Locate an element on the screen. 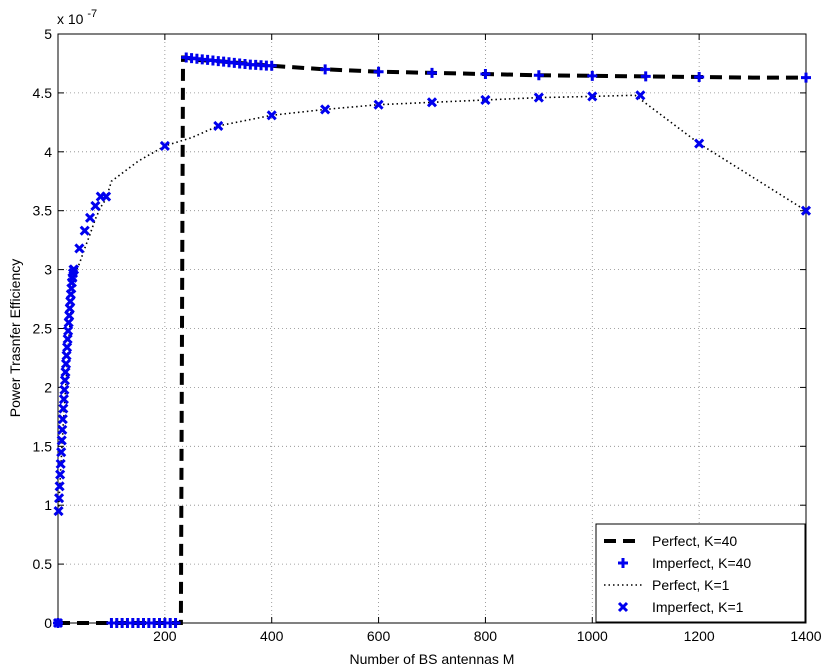  legend-label: Imperfect, K=40 is located at coordinates (701, 563).